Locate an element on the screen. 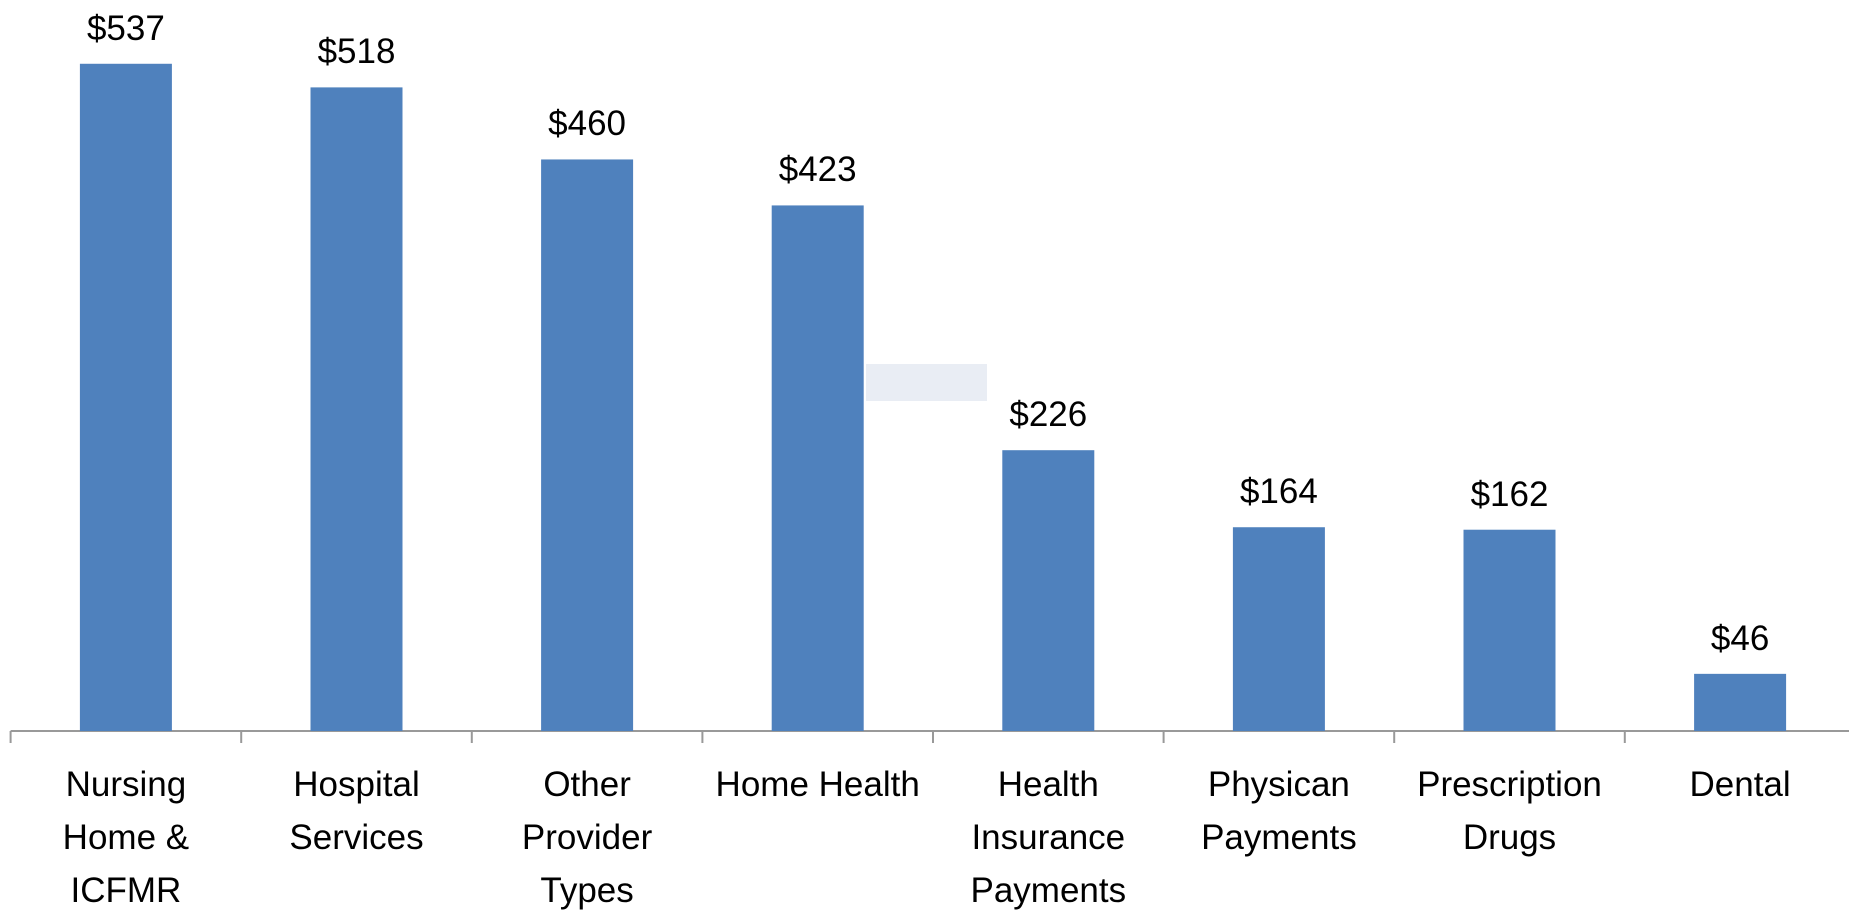 The width and height of the screenshot is (1849, 912). value-label: $537 is located at coordinates (125, 28).